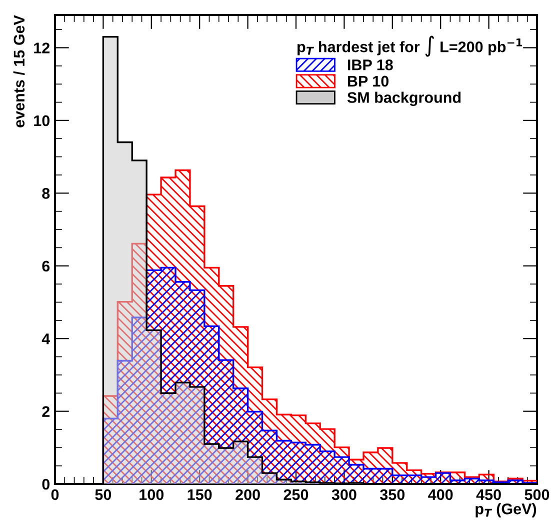  I want to click on y-tick-label: 6, so click(46, 266).